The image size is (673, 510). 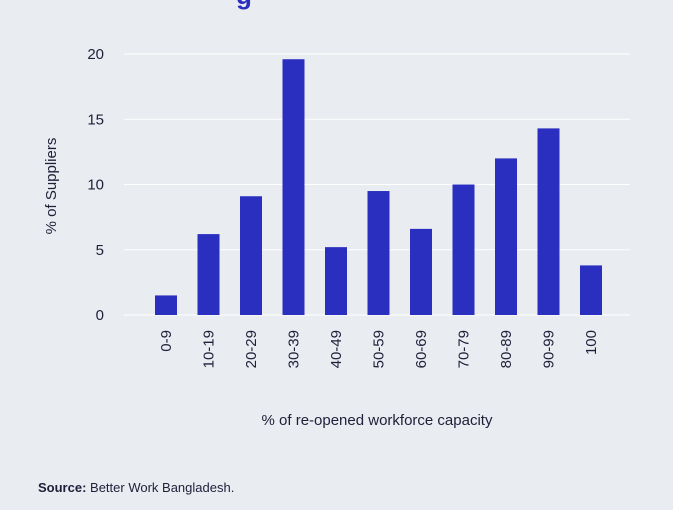 What do you see at coordinates (591, 342) in the screenshot?
I see `x-tick-label: 100` at bounding box center [591, 342].